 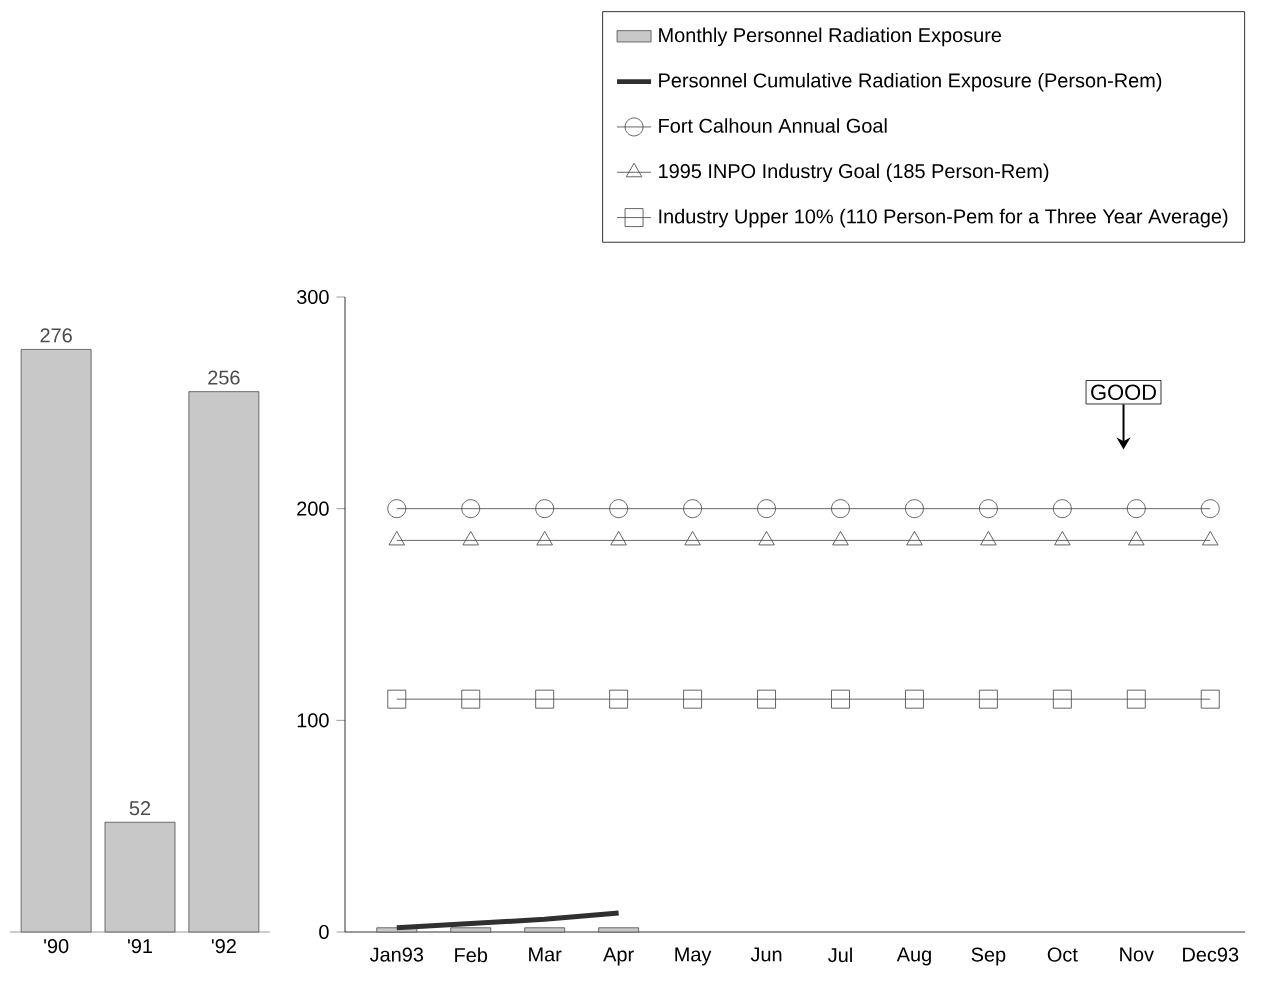 I want to click on legend-label: Monthly Personnel Radiation Exposure, so click(x=830, y=37).